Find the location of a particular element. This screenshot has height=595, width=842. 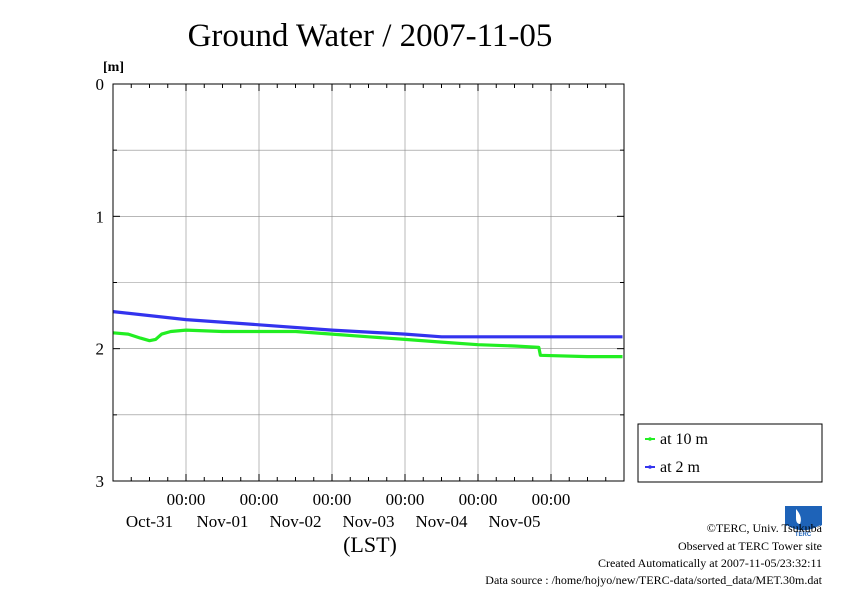

legend-label: at 10 m is located at coordinates (684, 439).